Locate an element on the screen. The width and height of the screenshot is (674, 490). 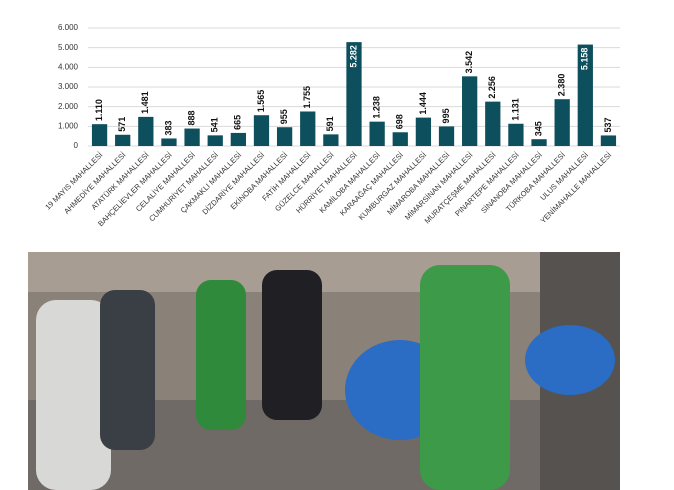
value-label: 2.256 is located at coordinates (492, 87).